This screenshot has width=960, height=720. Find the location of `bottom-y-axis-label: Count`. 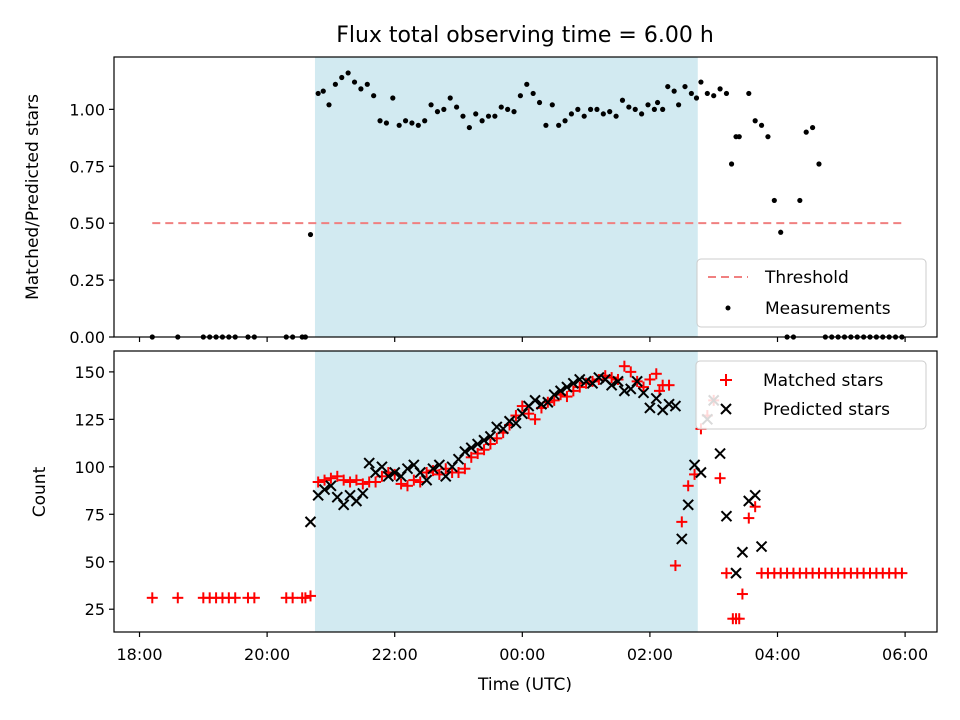

bottom-y-axis-label: Count is located at coordinates (40, 491).